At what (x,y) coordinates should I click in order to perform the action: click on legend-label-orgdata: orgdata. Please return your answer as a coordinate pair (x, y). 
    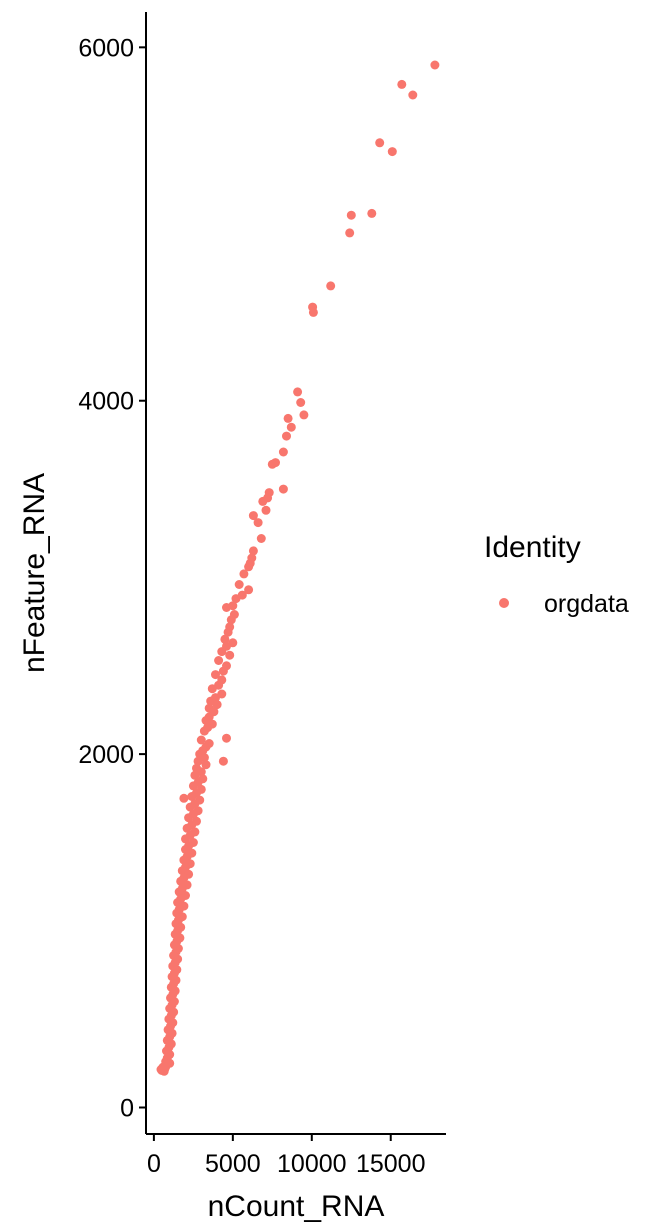
    Looking at the image, I should click on (586, 604).